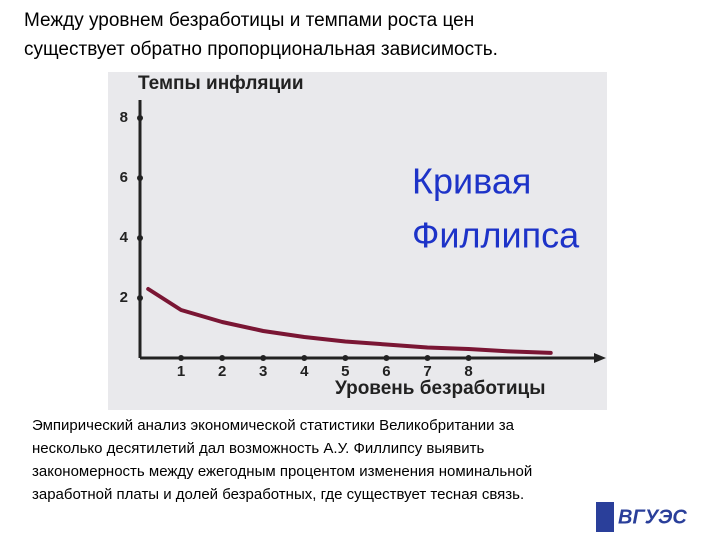 Image resolution: width=720 pixels, height=540 pixels. Describe the element at coordinates (386, 371) in the screenshot. I see `x-tick-label: 6` at that location.